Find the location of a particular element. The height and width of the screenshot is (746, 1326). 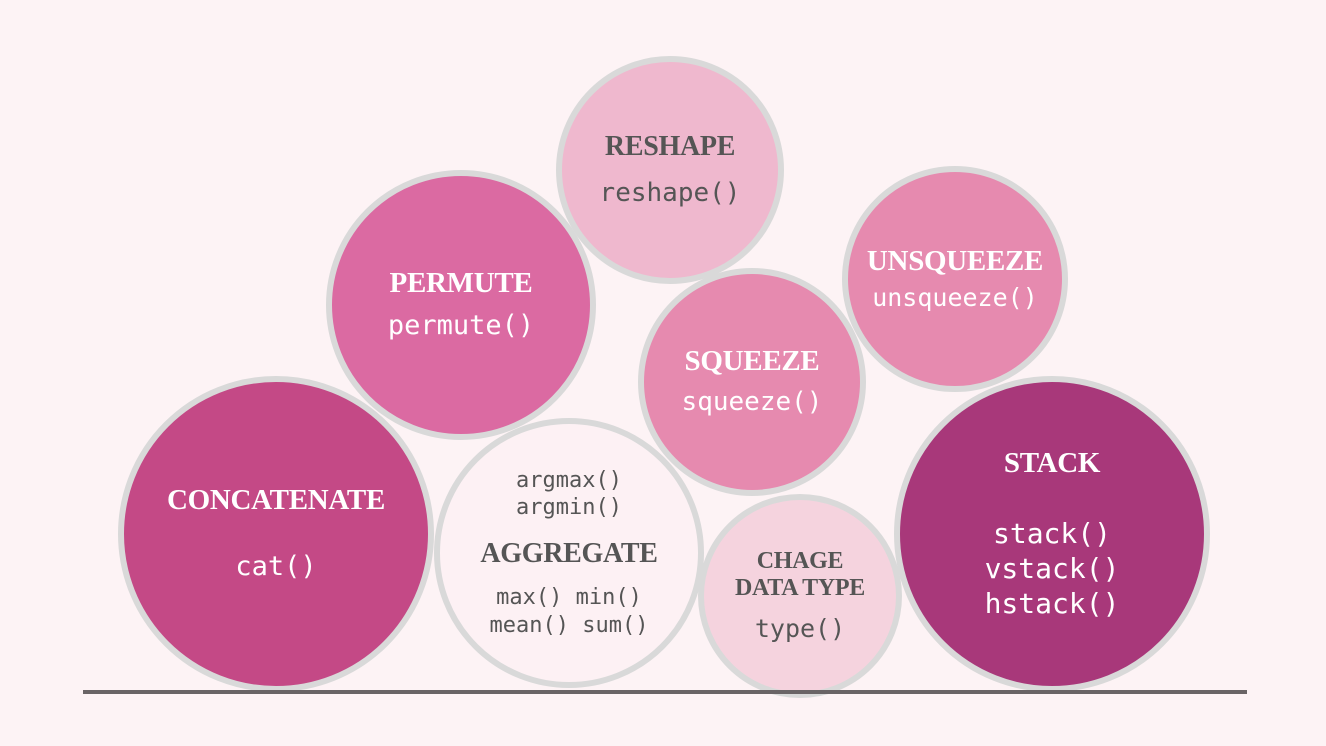

permute-title: PERMUTE is located at coordinates (461, 283).